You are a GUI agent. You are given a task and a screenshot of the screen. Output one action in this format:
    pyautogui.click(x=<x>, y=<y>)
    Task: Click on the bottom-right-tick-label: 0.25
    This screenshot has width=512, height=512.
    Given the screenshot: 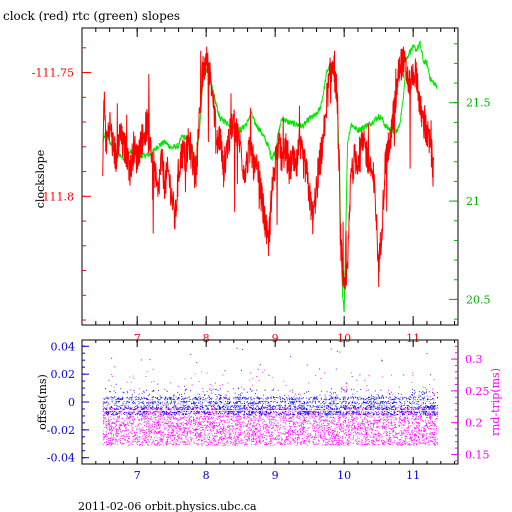 What is the action you would take?
    pyautogui.click(x=477, y=391)
    